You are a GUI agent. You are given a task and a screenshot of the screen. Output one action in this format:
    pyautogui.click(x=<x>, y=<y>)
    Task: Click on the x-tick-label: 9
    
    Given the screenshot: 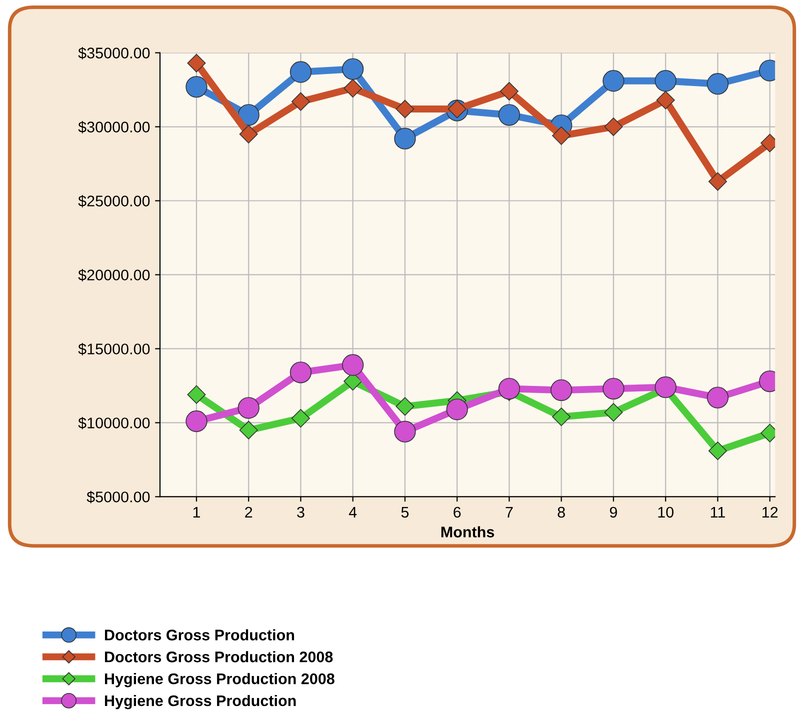 What is the action you would take?
    pyautogui.click(x=613, y=512)
    